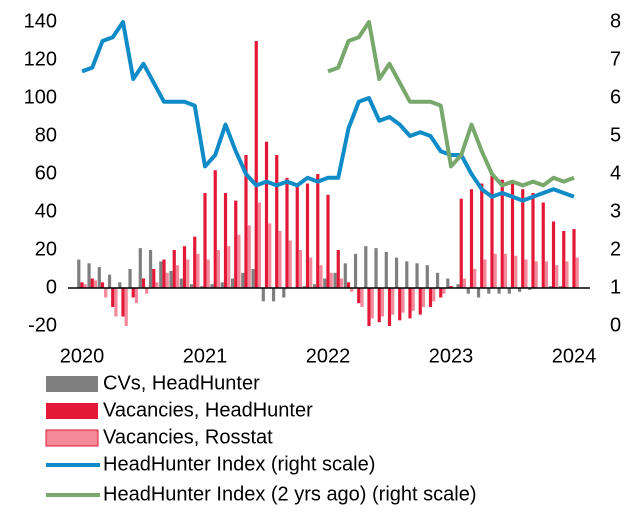  I want to click on y2-tick-label: 1, so click(615, 287).